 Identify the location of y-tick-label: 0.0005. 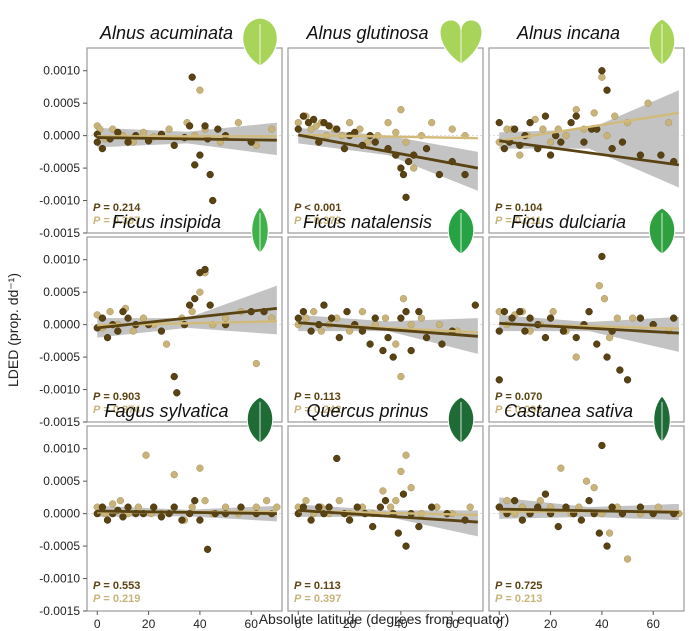
(61, 103).